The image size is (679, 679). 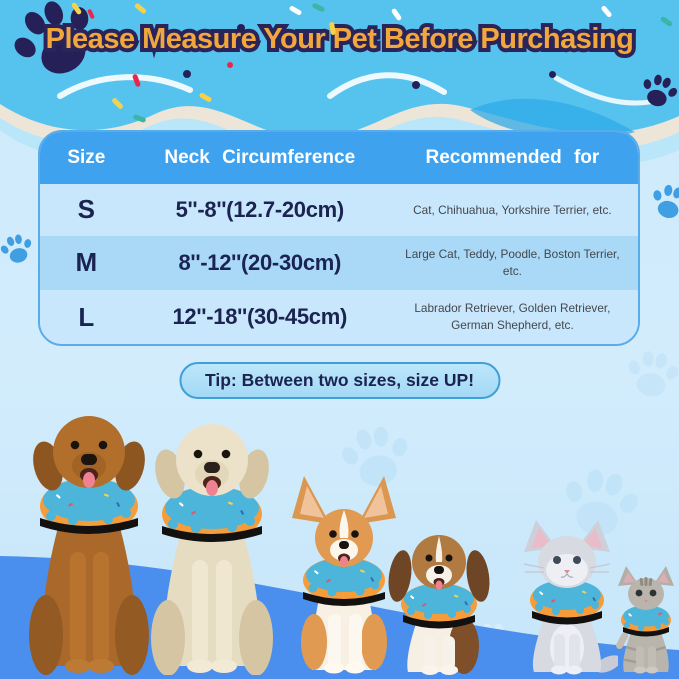 What do you see at coordinates (260, 209) in the screenshot?
I see `neck-circumference-value: 5''-8''(12.7-20cm)` at bounding box center [260, 209].